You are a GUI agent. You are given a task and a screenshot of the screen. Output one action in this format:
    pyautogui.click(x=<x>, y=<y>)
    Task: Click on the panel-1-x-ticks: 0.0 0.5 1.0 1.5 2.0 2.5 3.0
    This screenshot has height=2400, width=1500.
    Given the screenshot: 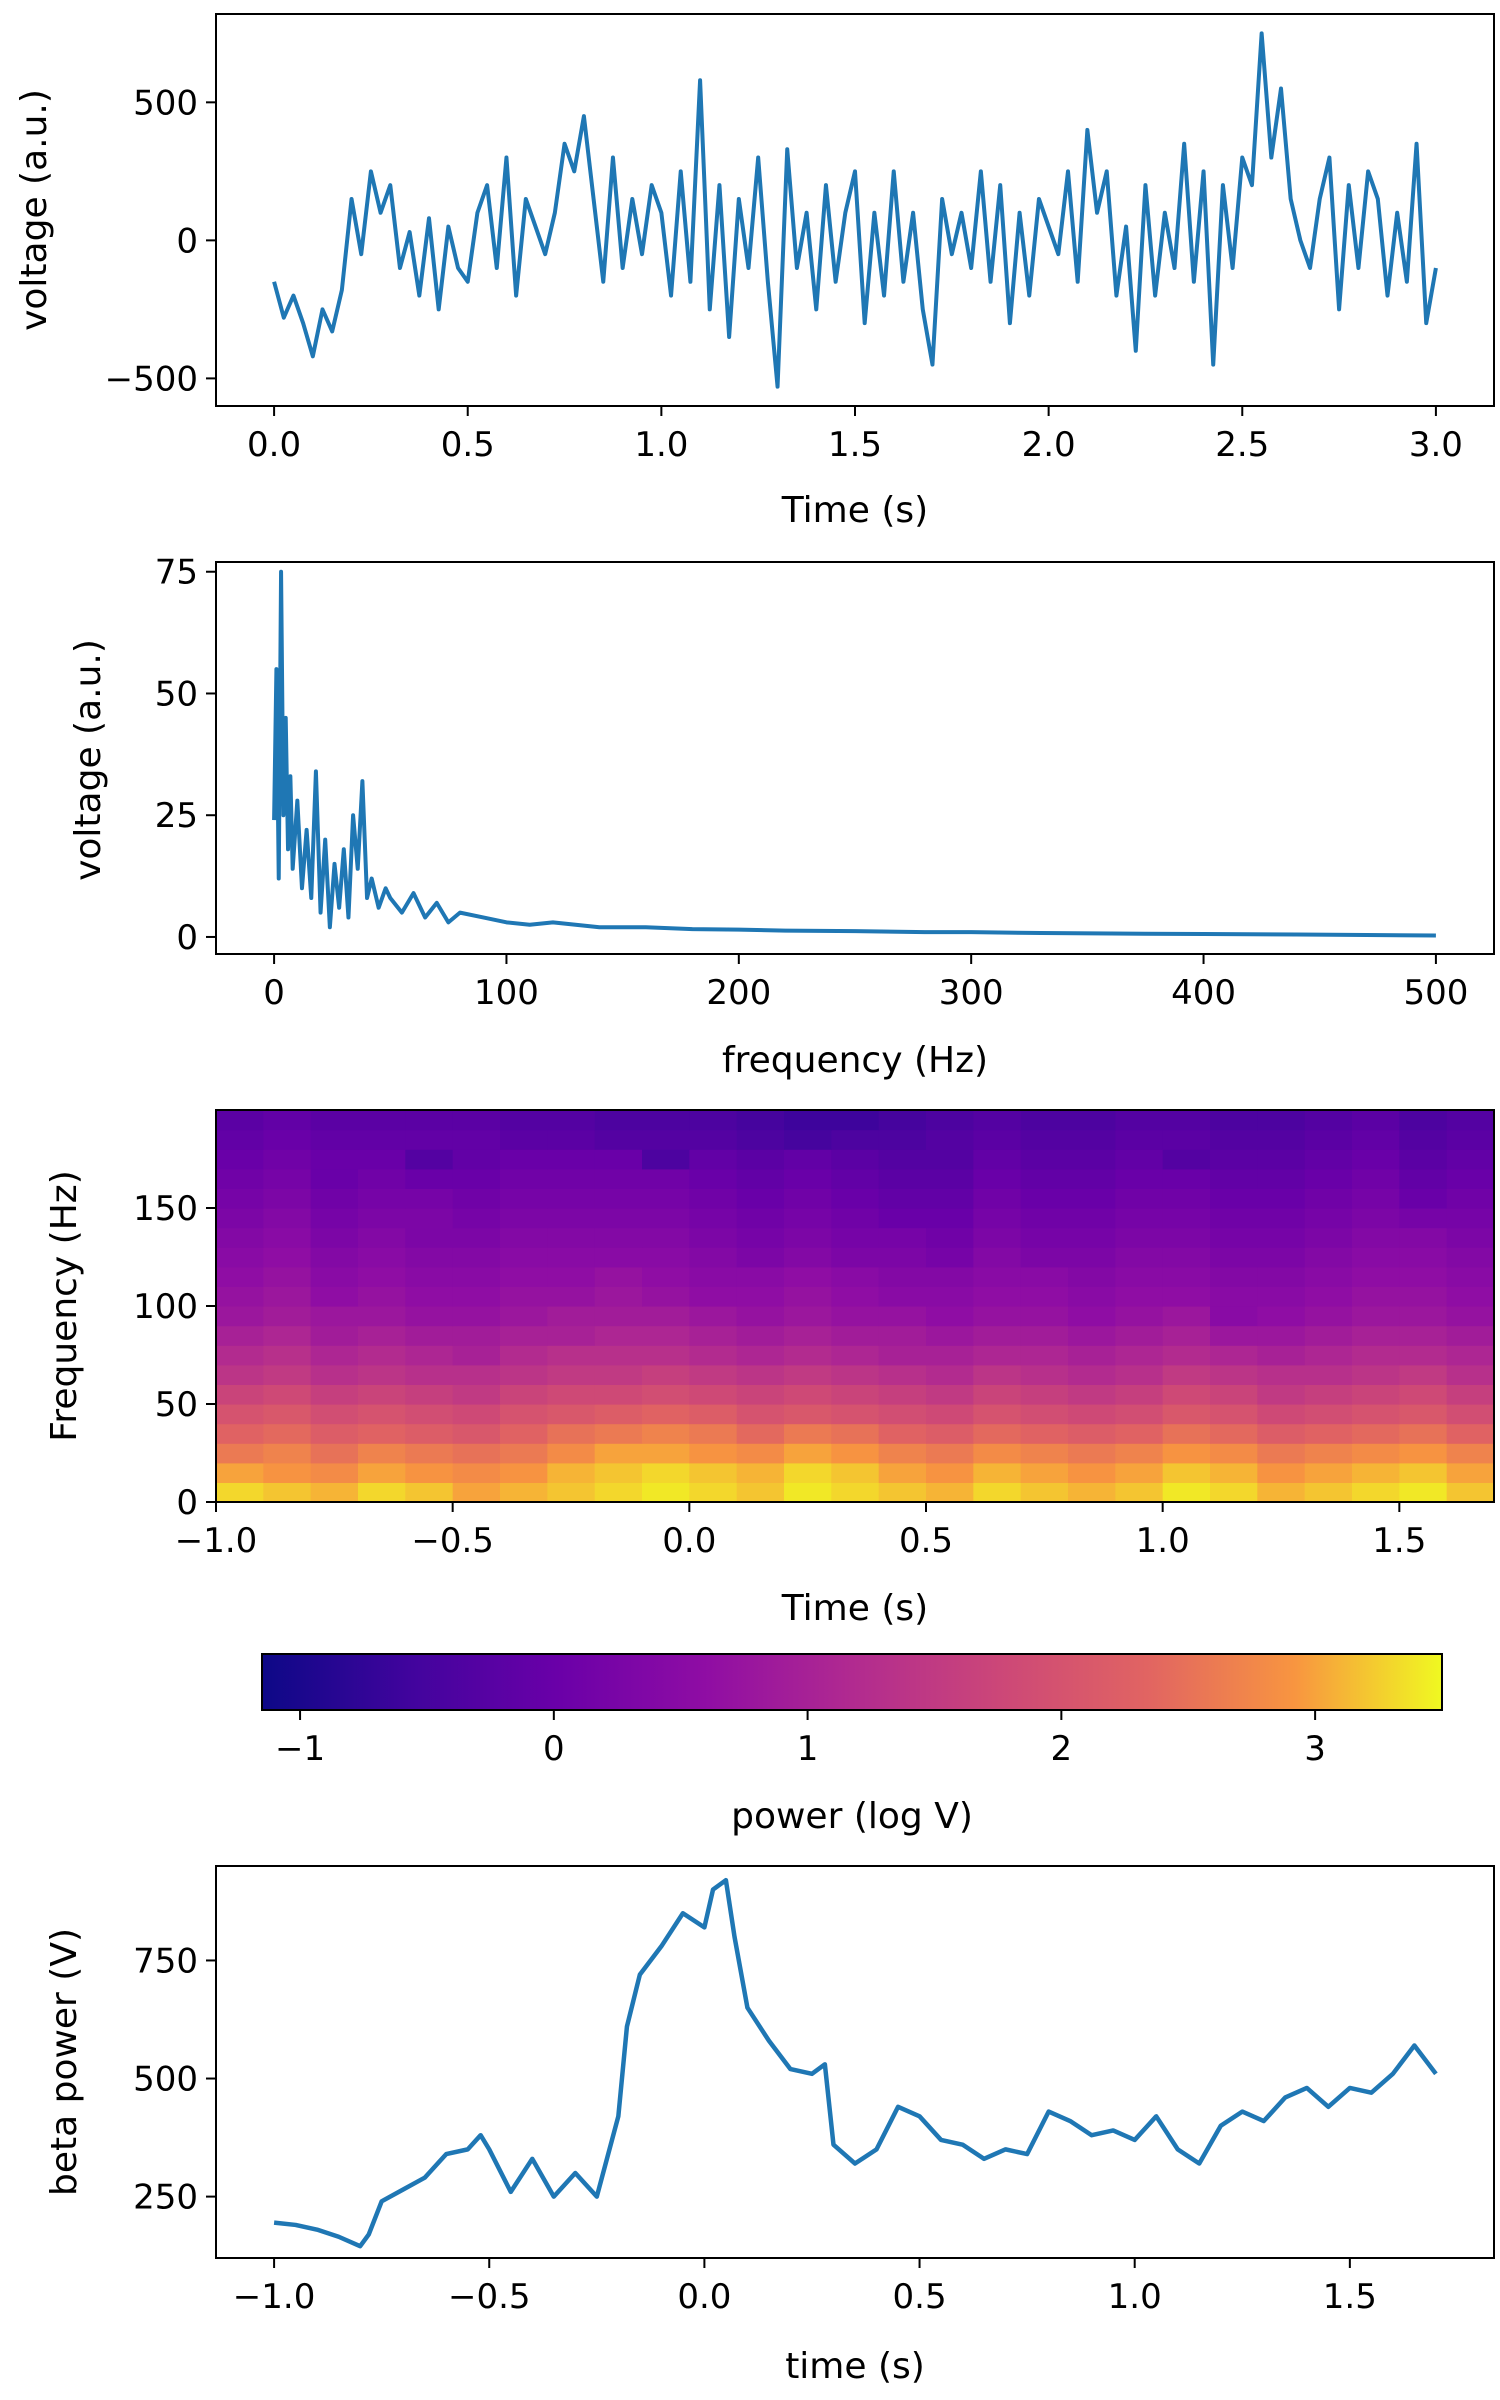 What is the action you would take?
    pyautogui.click(x=855, y=435)
    